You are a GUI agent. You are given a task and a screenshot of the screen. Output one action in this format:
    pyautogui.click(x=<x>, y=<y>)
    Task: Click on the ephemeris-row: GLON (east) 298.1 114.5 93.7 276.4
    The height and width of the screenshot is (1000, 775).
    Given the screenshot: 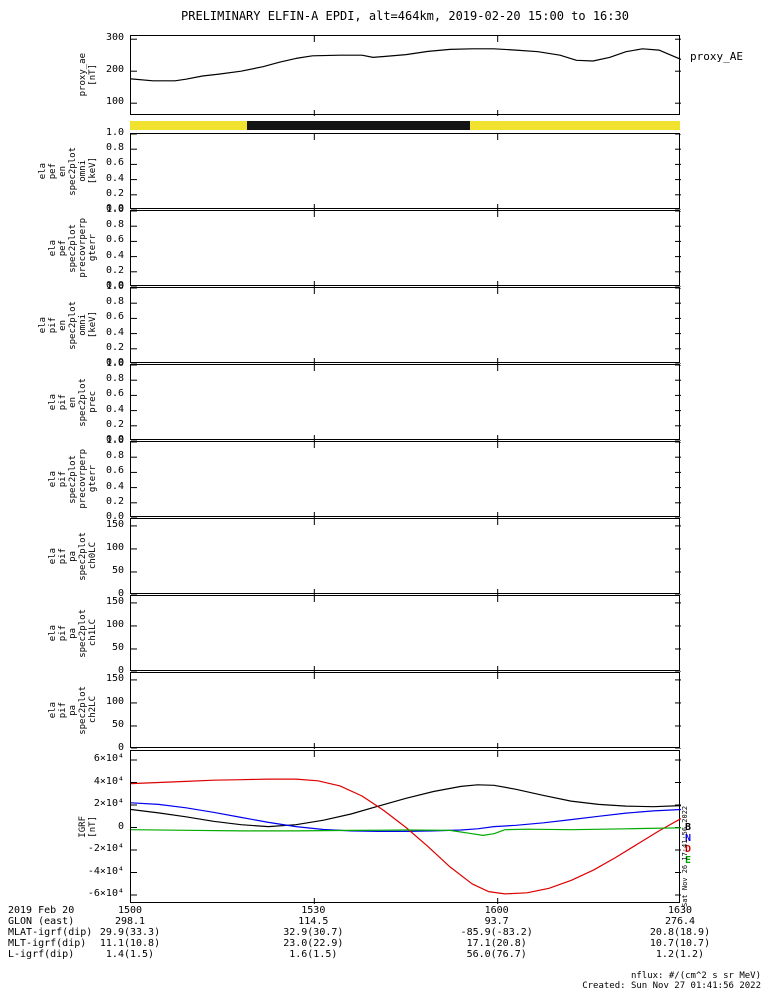 What is the action you would take?
    pyautogui.click(x=387, y=921)
    